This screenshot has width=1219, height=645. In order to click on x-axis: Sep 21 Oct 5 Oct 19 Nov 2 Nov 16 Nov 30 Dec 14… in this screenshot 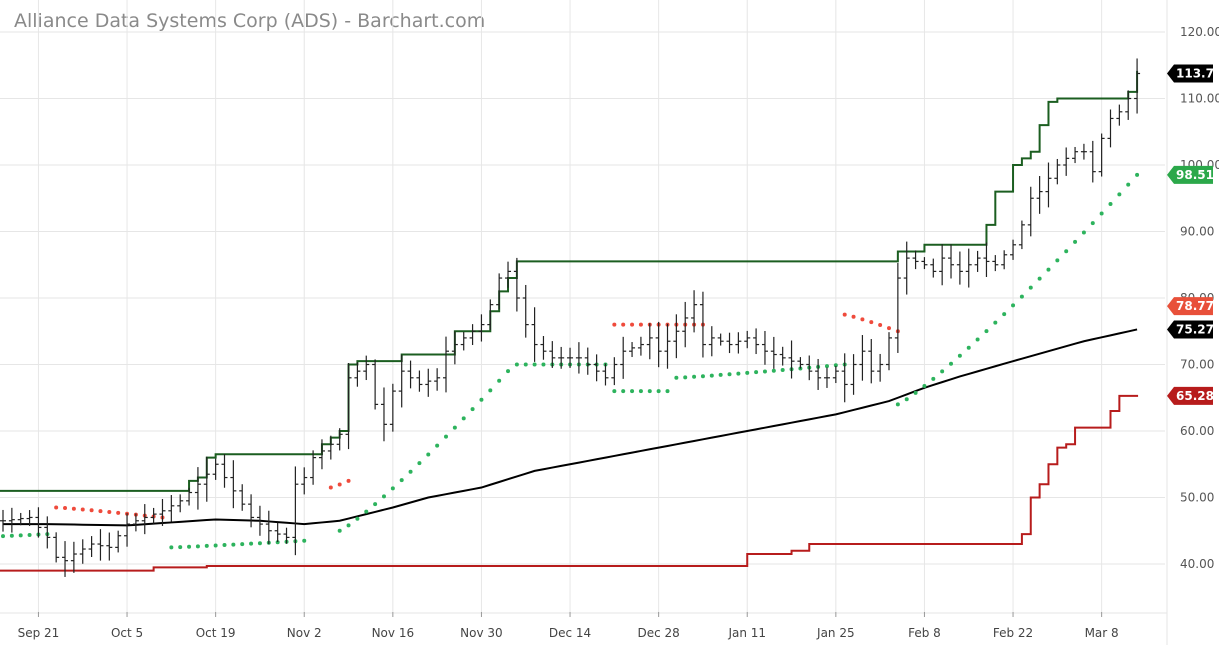, I will do `click(568, 626)`.